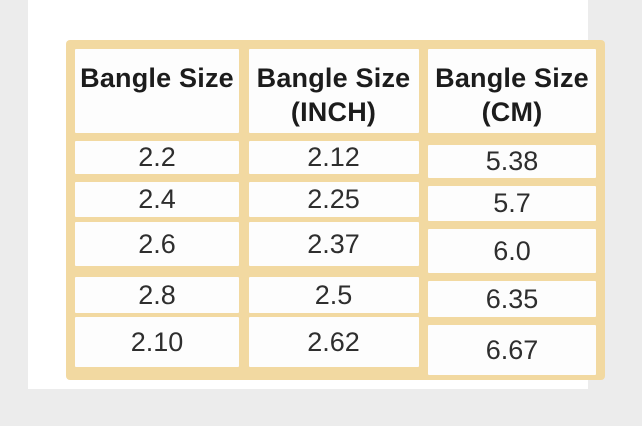 The height and width of the screenshot is (426, 642). What do you see at coordinates (157, 199) in the screenshot?
I see `table-cell: 2.4` at bounding box center [157, 199].